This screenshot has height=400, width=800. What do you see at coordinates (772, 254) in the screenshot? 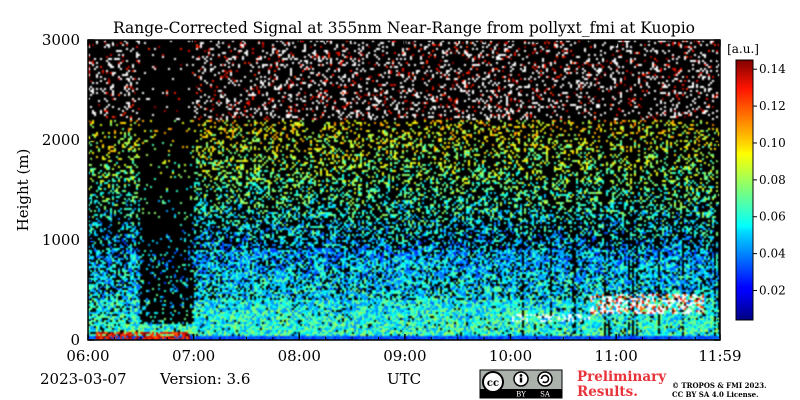
I see `colorbar-tick-label: 0.04` at bounding box center [772, 254].